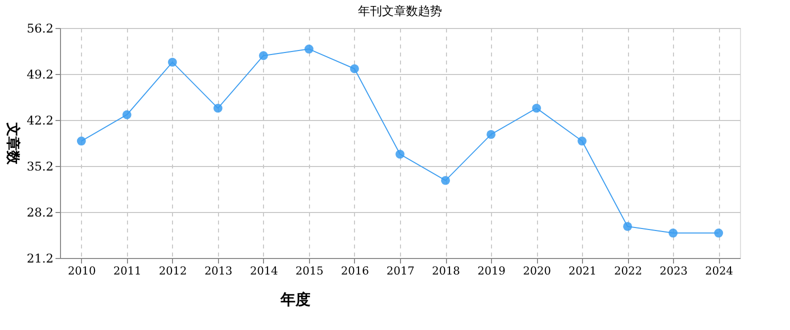 The image size is (790, 330). What do you see at coordinates (719, 271) in the screenshot?
I see `x-tick-label: 2024` at bounding box center [719, 271].